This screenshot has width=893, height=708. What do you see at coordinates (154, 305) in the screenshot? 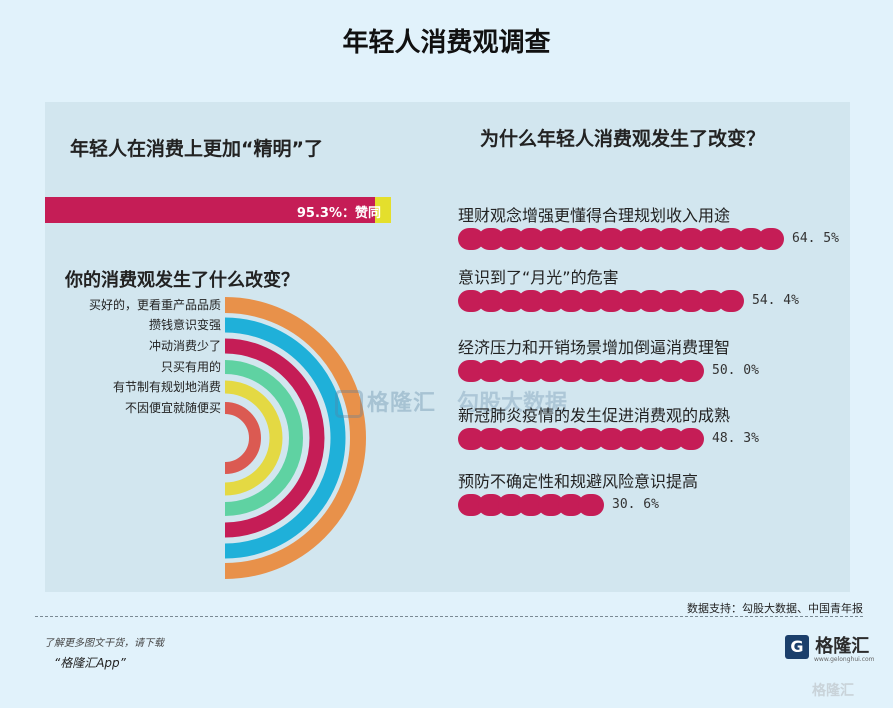
I see `arc-label-1: 买好的，更看重产品品质` at bounding box center [154, 305].